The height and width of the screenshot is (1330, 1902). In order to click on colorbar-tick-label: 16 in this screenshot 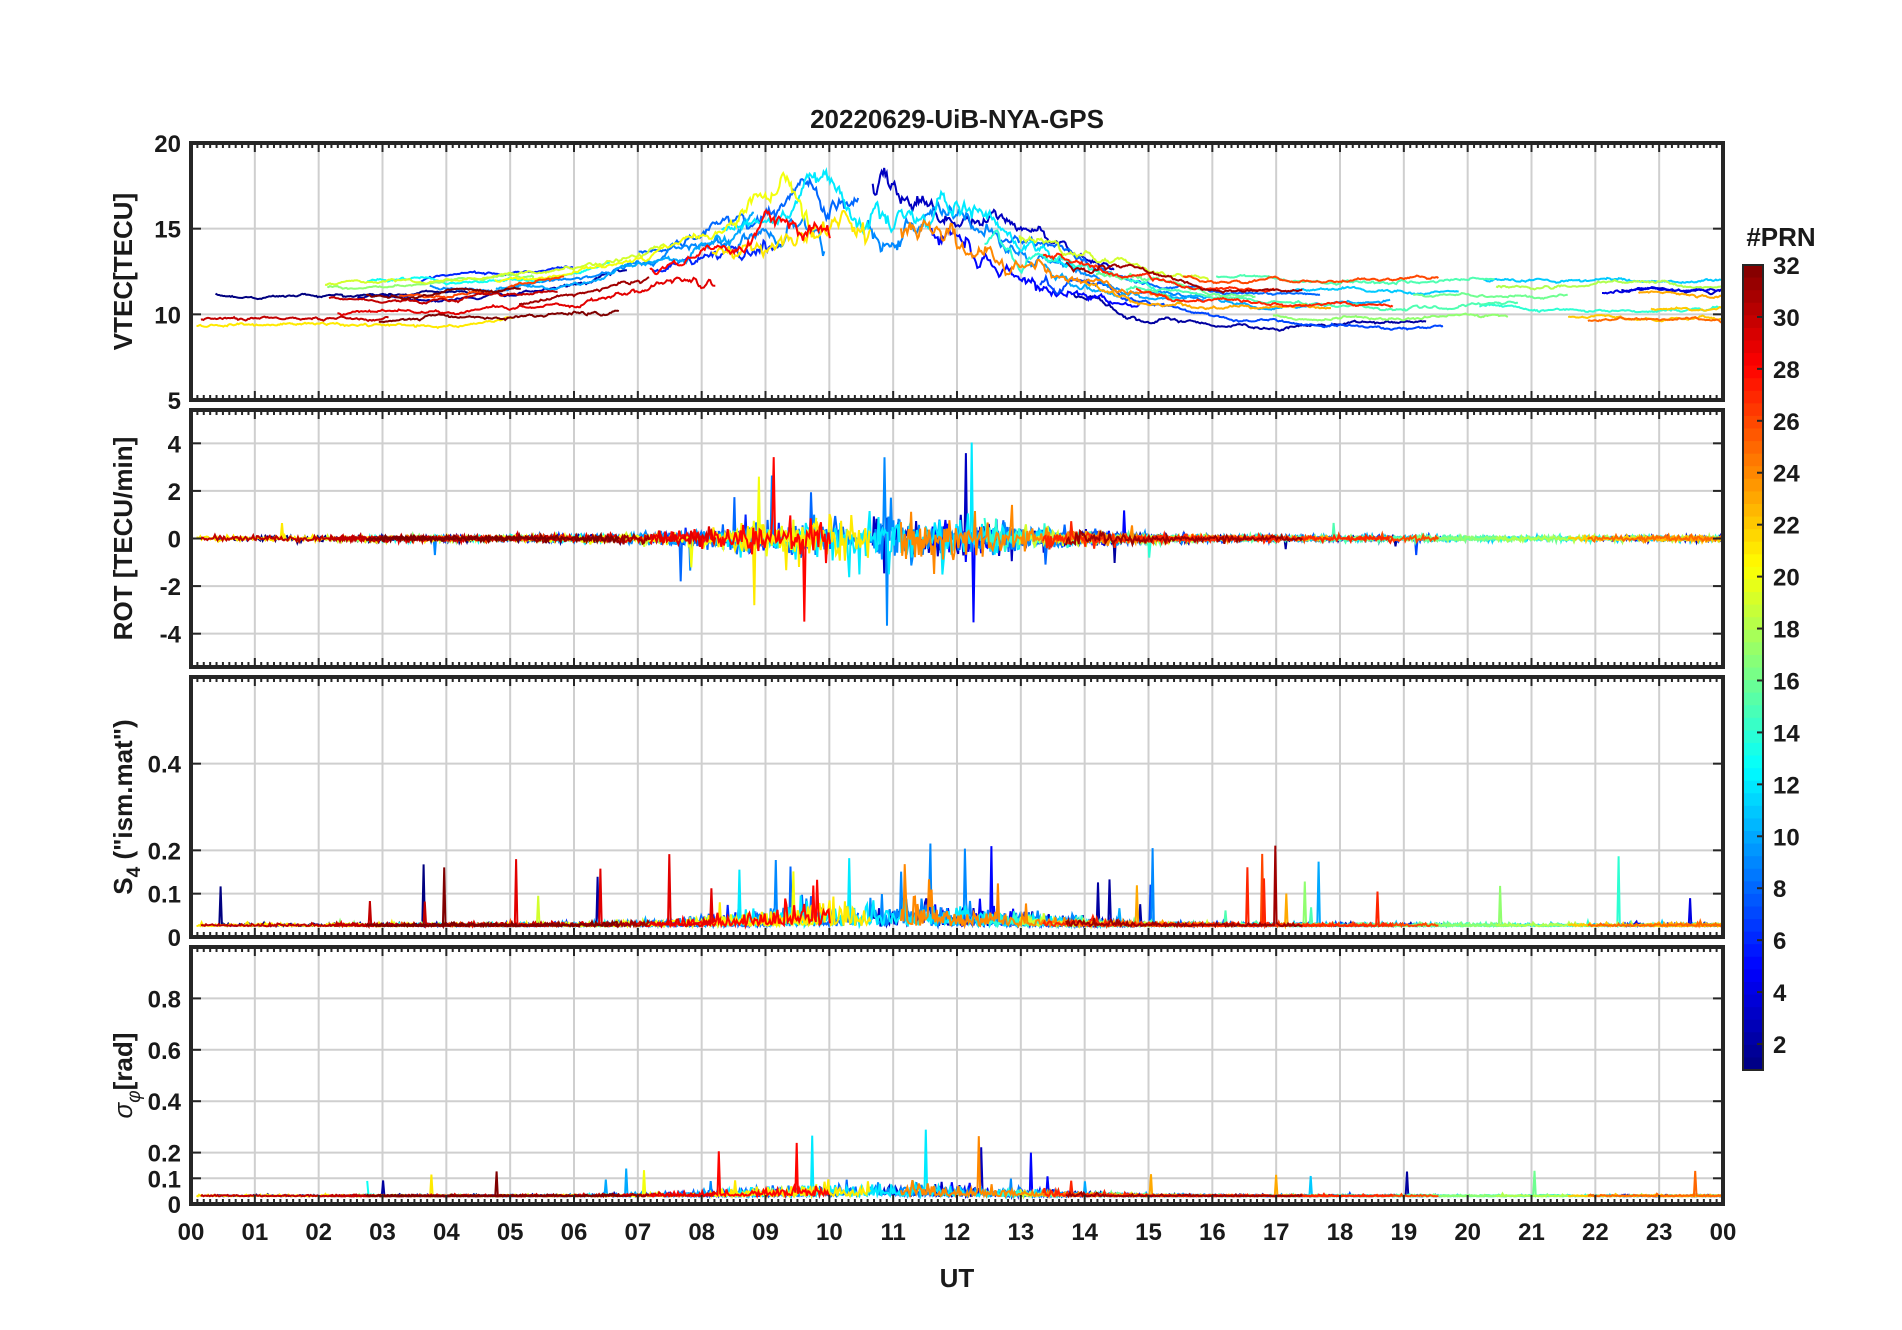, I will do `click(1786, 681)`.